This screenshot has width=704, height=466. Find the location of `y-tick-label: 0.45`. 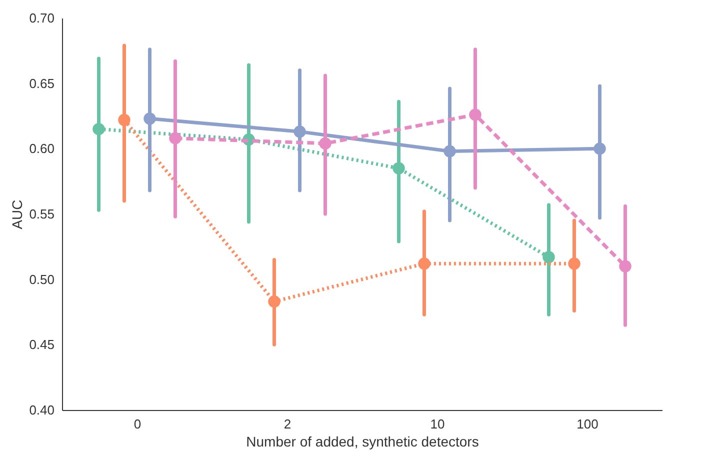

y-tick-label: 0.45 is located at coordinates (41, 344).